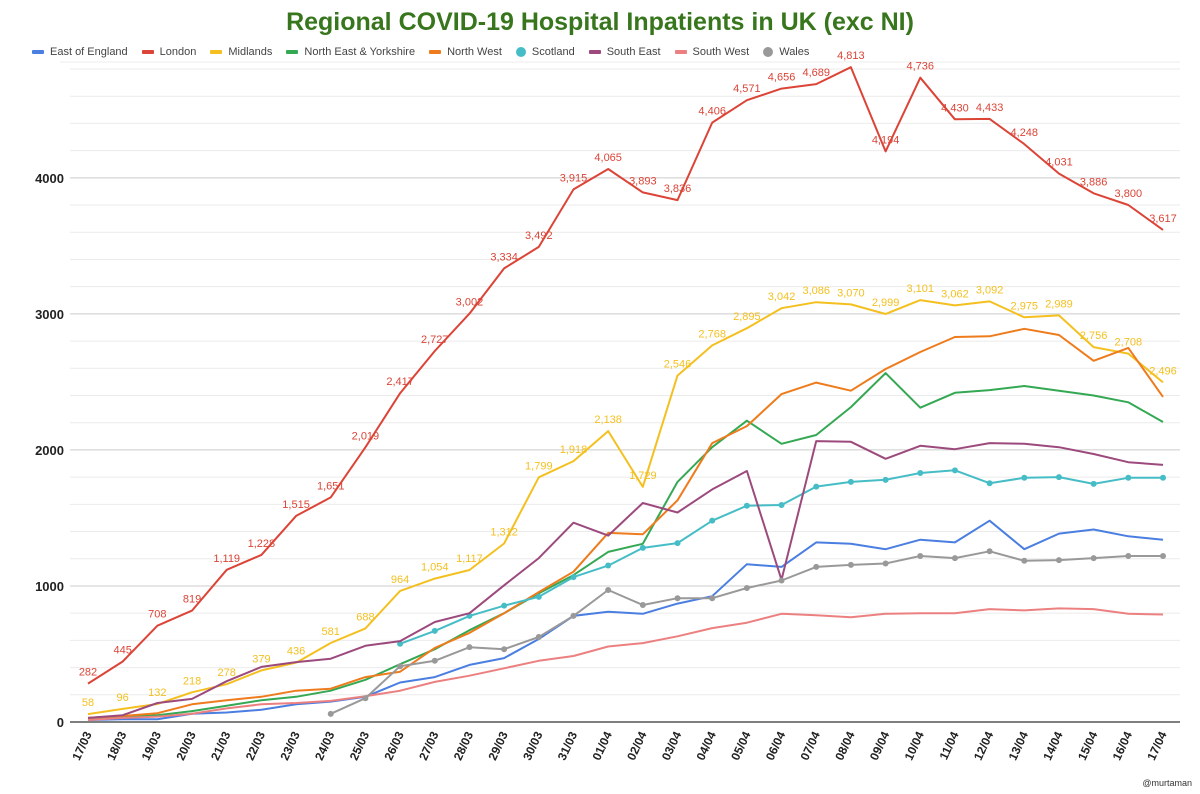  Describe the element at coordinates (886, 303) in the screenshot. I see `data-label-midlands: 2,999` at that location.